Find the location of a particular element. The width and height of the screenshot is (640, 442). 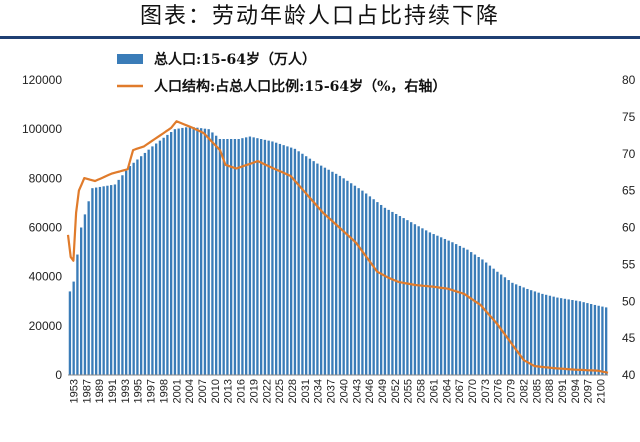

x-tick-label: 2028 is located at coordinates (293, 391).